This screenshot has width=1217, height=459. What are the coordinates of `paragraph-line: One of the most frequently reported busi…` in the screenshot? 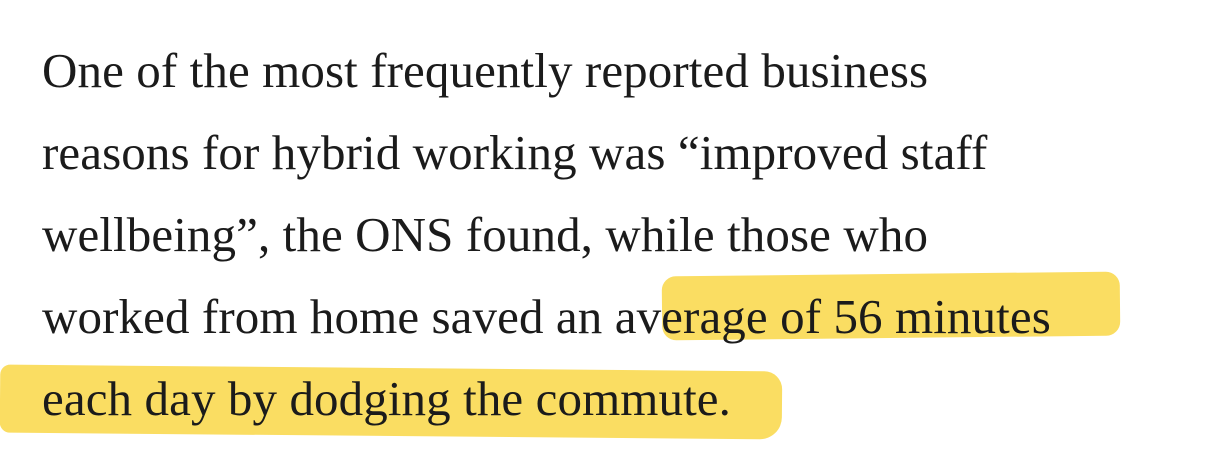 It's located at (485, 70).